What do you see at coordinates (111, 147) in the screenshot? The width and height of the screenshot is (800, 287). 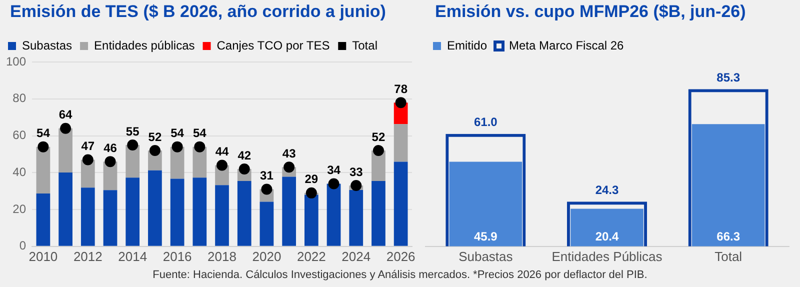 I see `data-label: 46` at bounding box center [111, 147].